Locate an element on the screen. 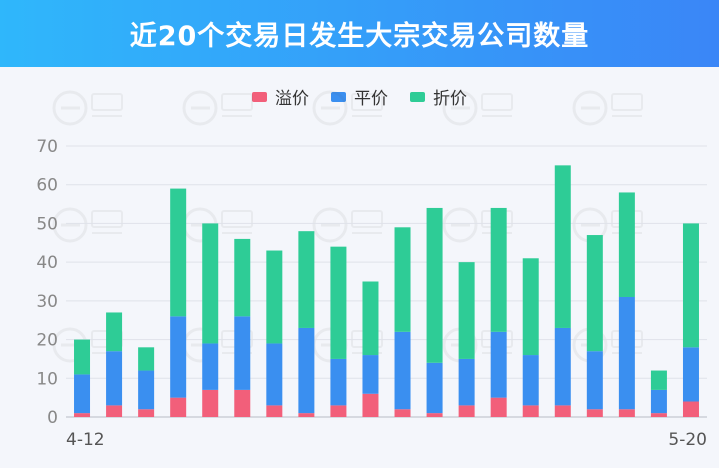 The width and height of the screenshot is (719, 468). legend: 溢价 平价 折价 is located at coordinates (359, 96).